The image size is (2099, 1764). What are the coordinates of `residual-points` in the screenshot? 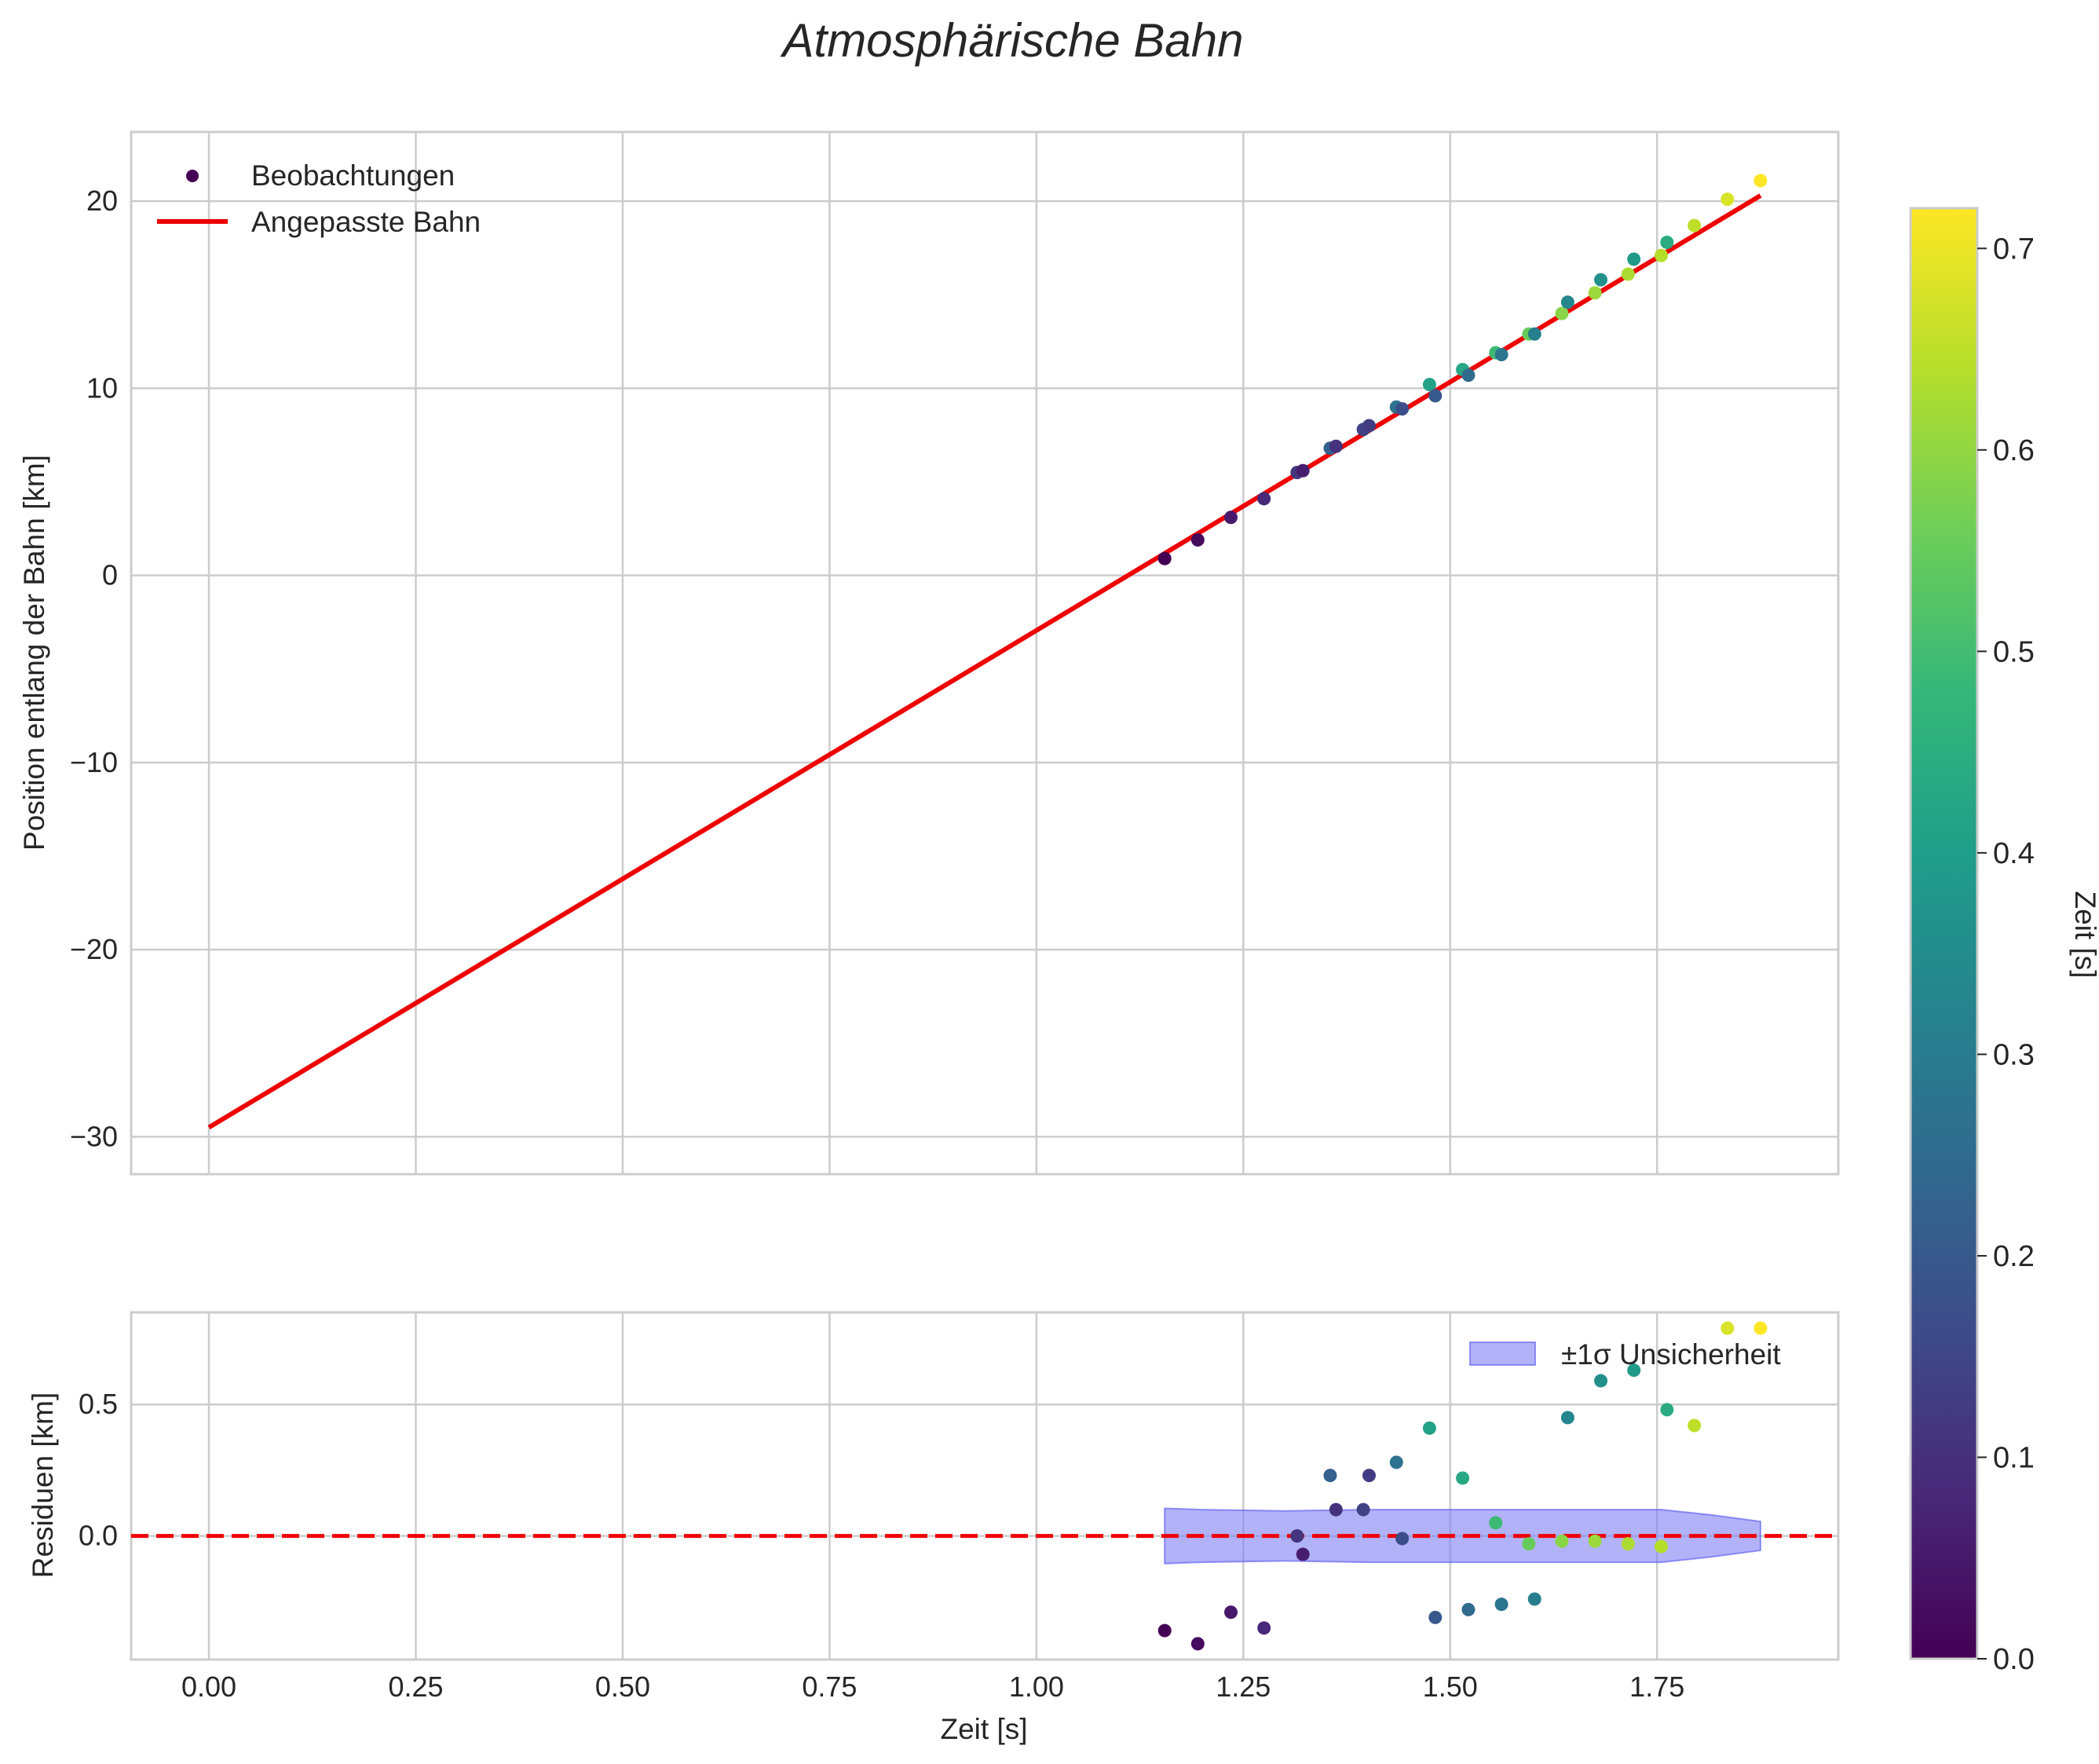 It's located at (1462, 1486).